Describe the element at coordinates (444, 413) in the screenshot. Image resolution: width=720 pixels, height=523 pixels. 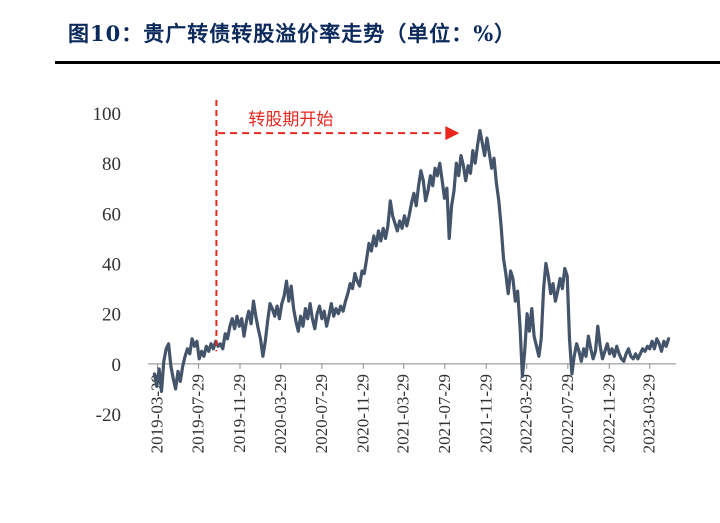
I see `x-tick-label: 2021-07-29` at that location.